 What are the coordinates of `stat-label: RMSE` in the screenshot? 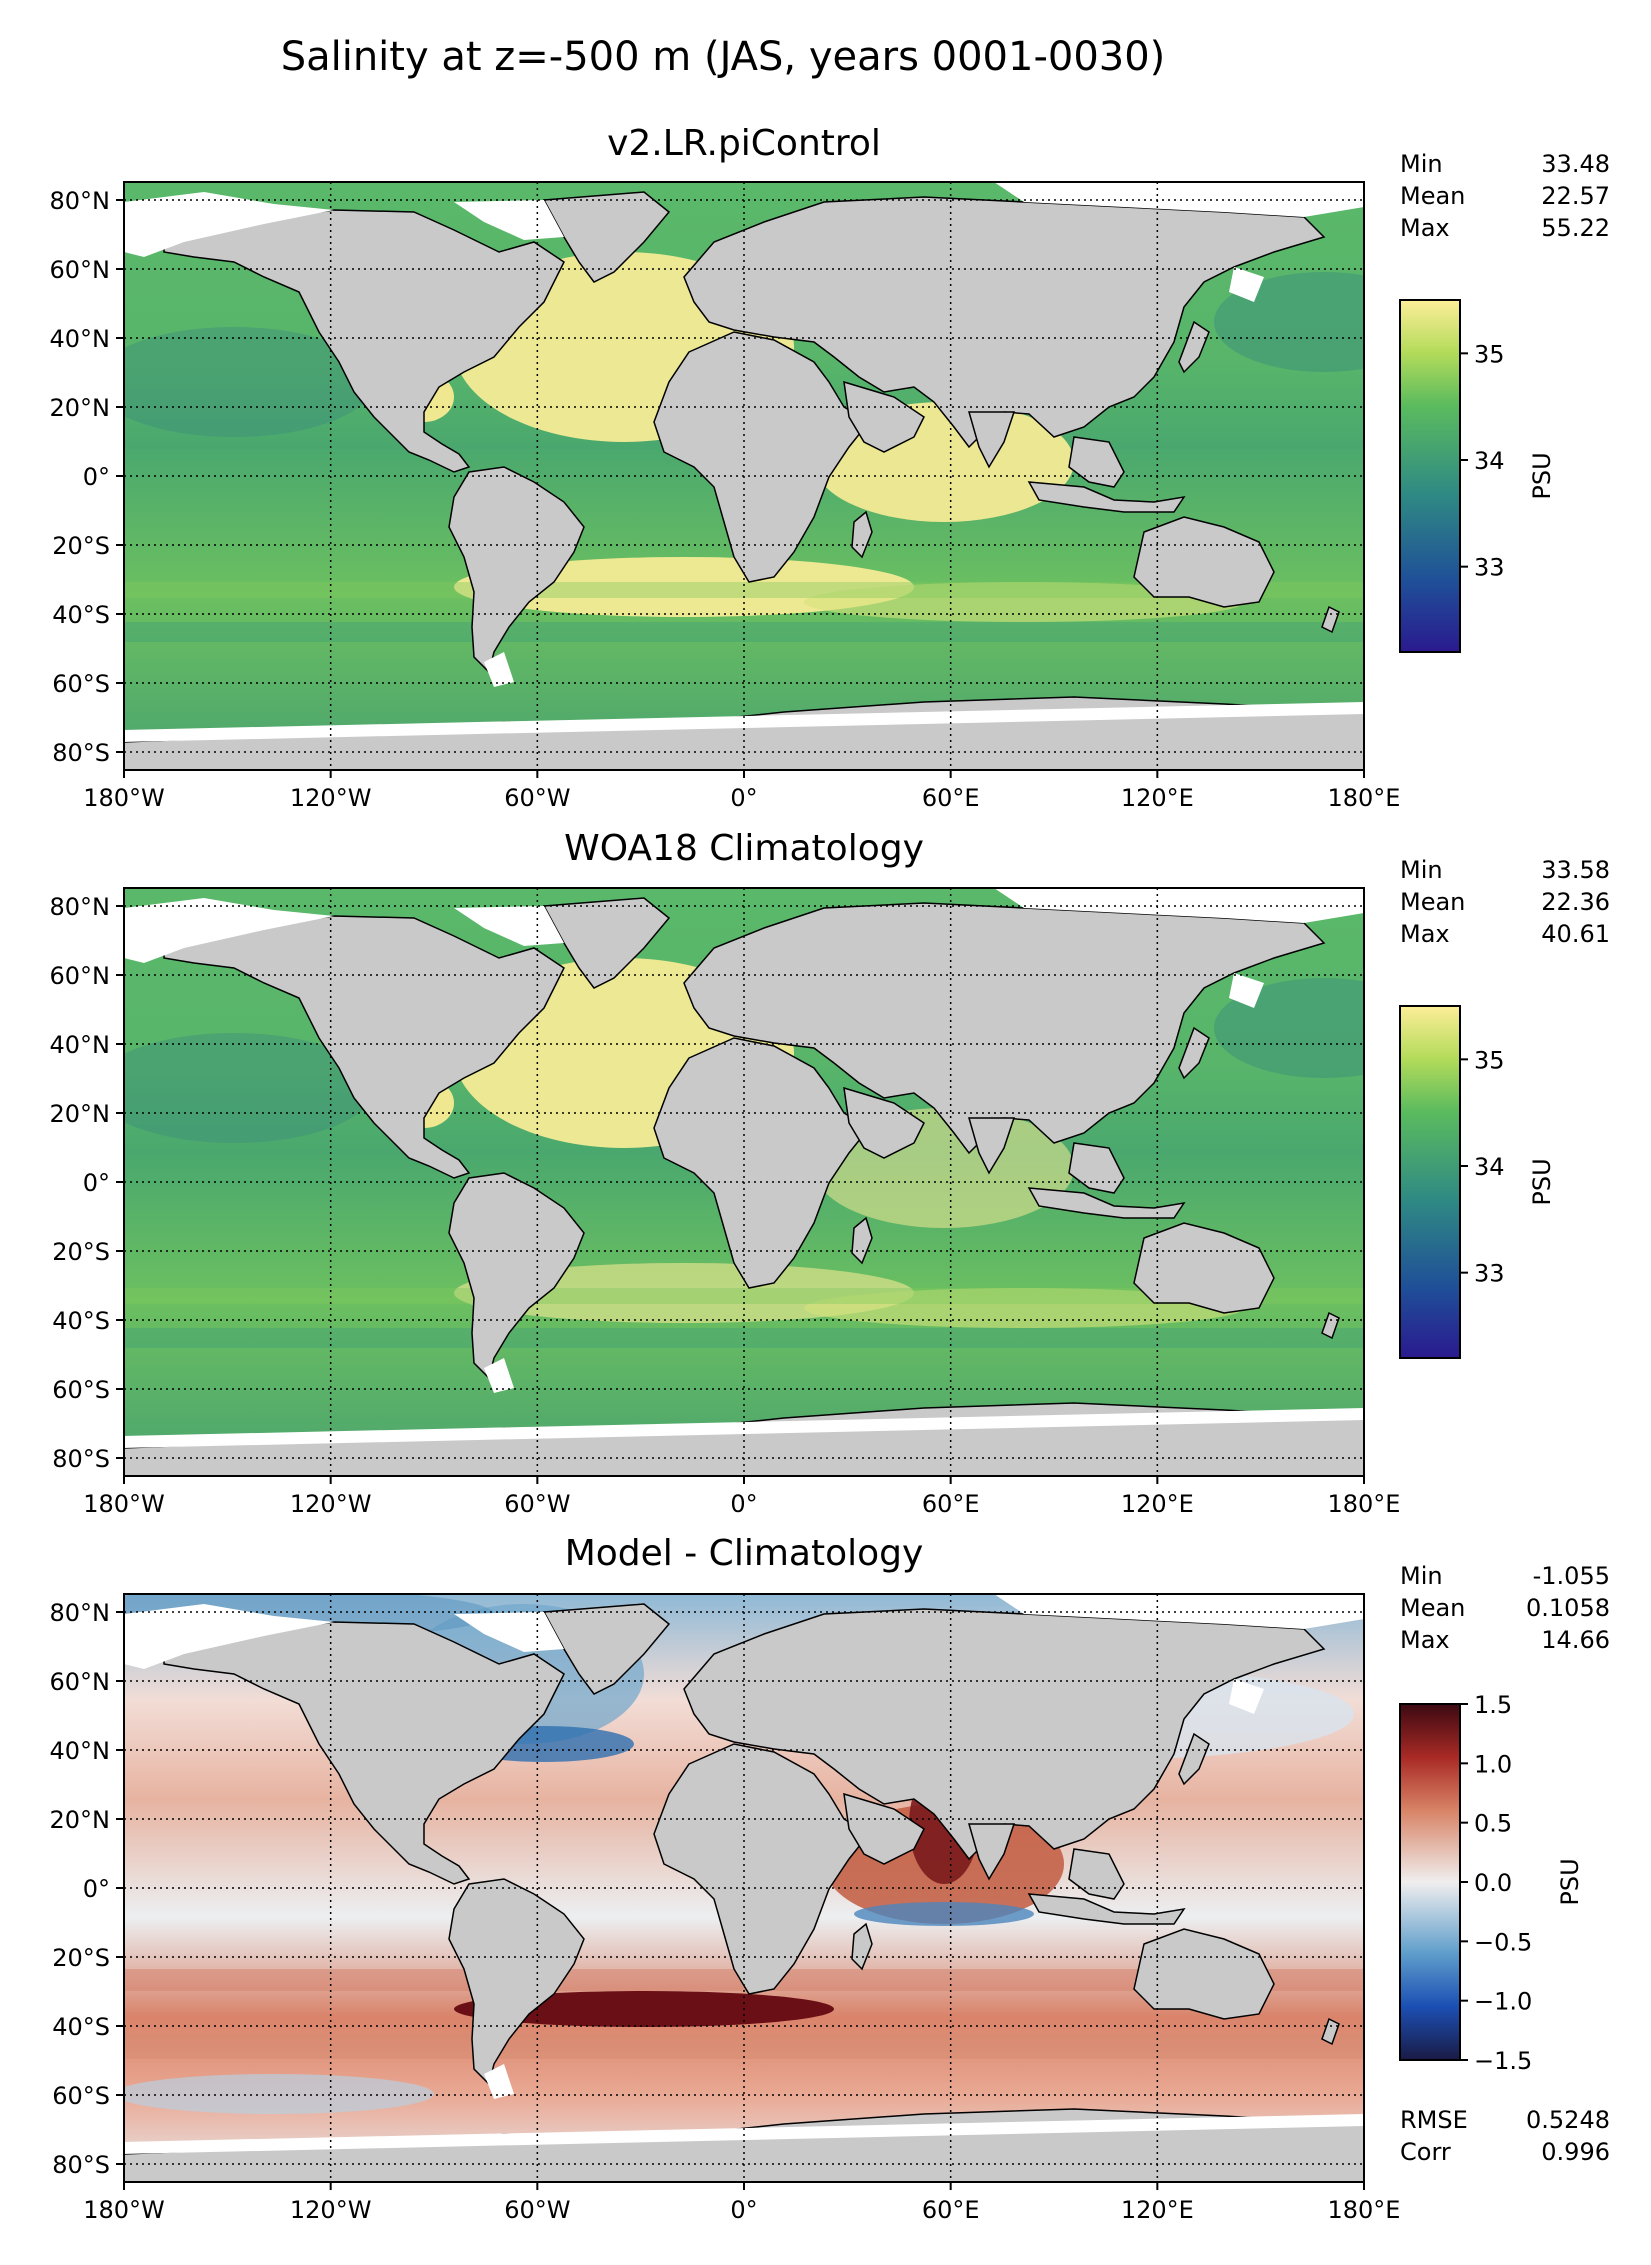 It's located at (1434, 2120).